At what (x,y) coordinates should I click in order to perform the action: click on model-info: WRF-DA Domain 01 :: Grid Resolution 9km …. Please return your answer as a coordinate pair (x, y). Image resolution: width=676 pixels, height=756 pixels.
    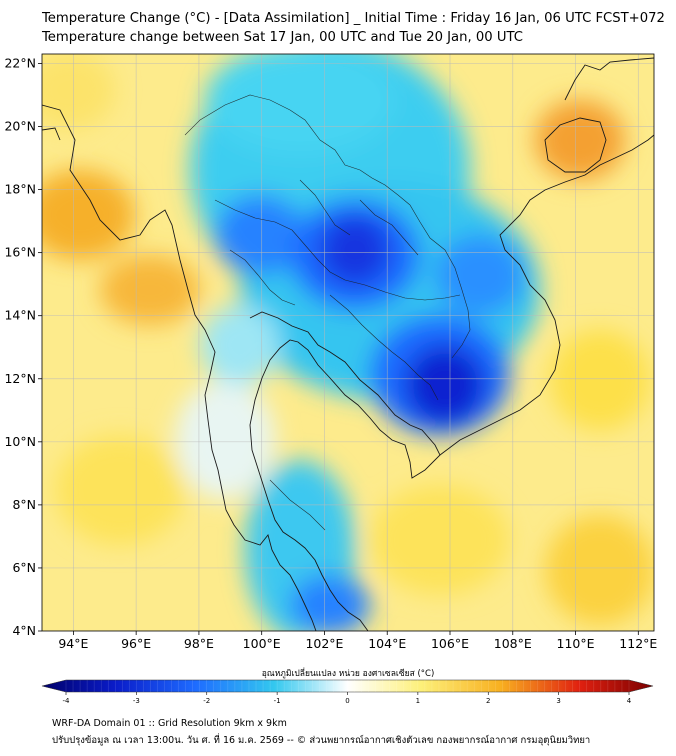
    Looking at the image, I should click on (169, 723).